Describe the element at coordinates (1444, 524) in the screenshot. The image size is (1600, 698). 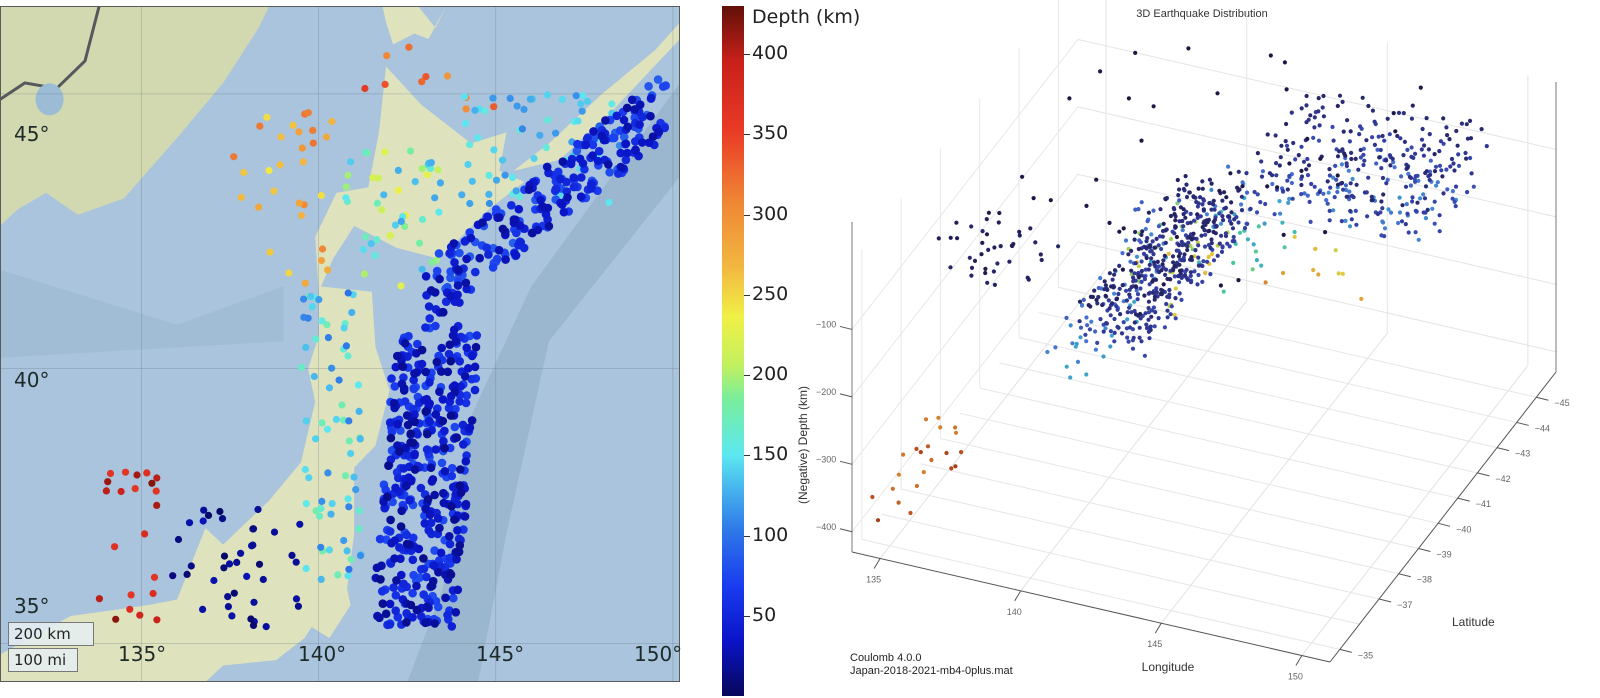
I see `y-tick-mark` at that location.